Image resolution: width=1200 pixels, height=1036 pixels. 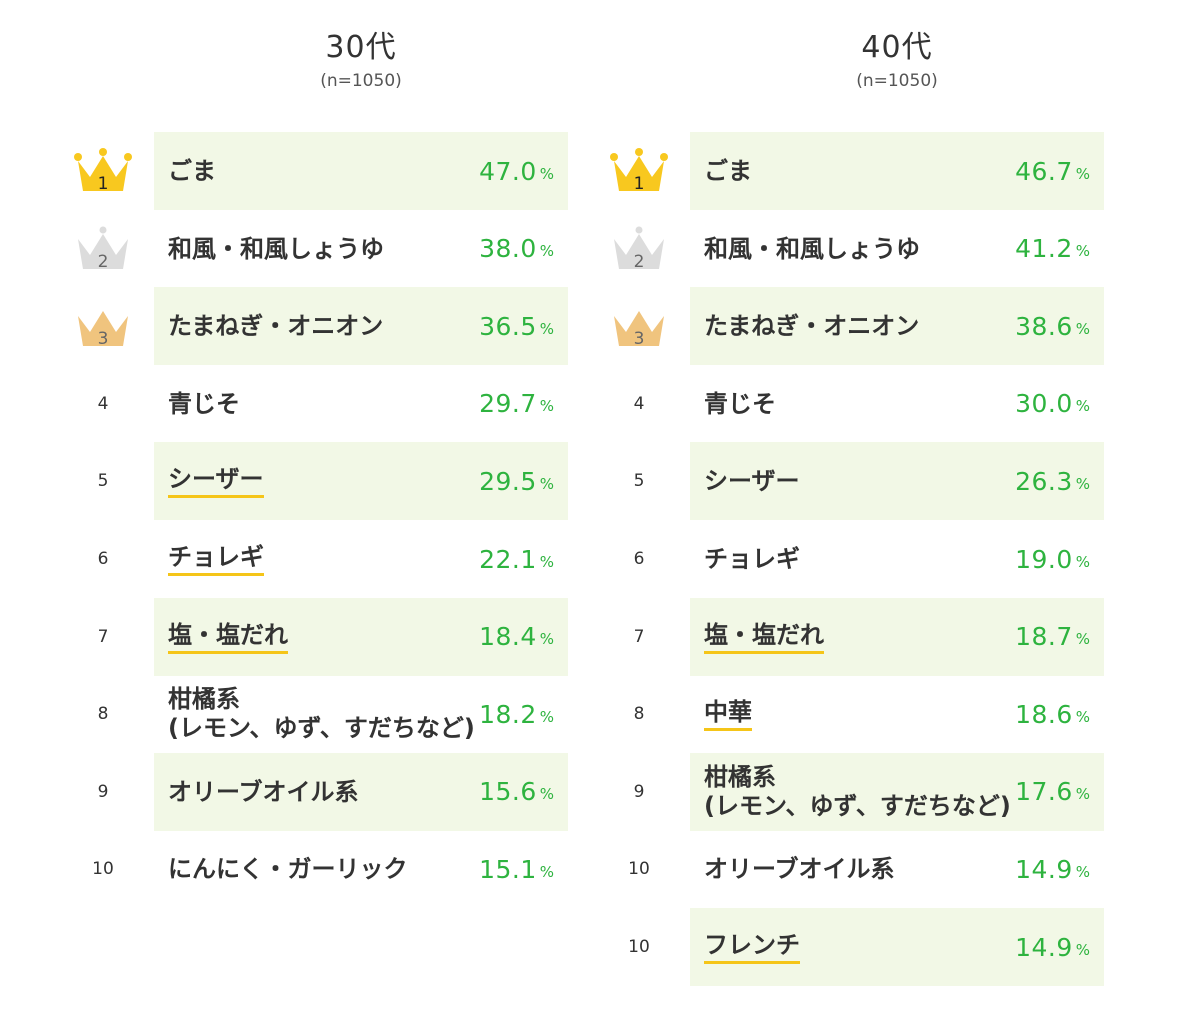 I want to click on value-number: 29.5, so click(x=508, y=481).